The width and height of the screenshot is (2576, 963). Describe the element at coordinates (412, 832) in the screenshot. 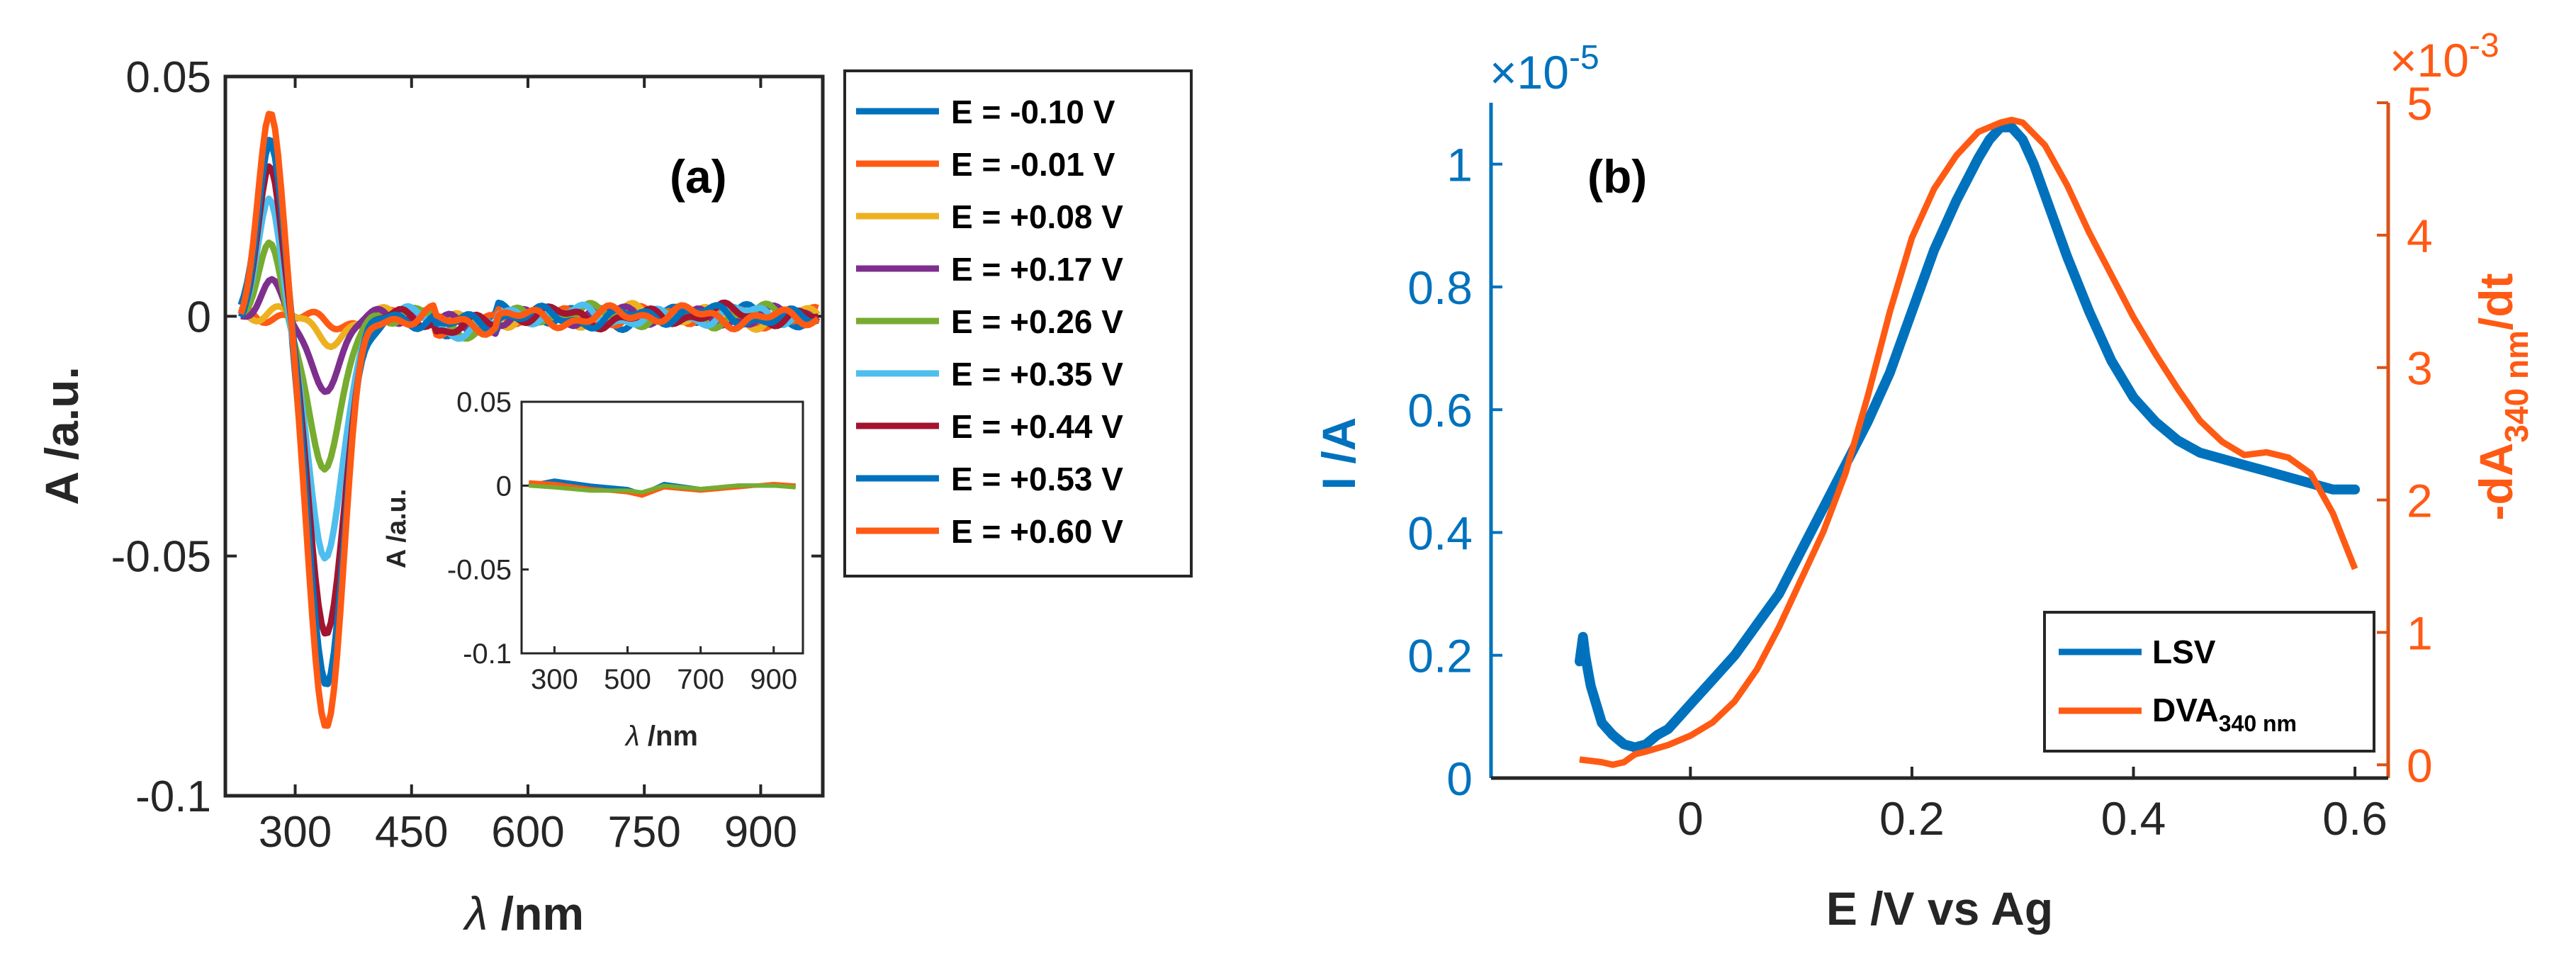

I see `panel-a-xtick-label: 450` at that location.